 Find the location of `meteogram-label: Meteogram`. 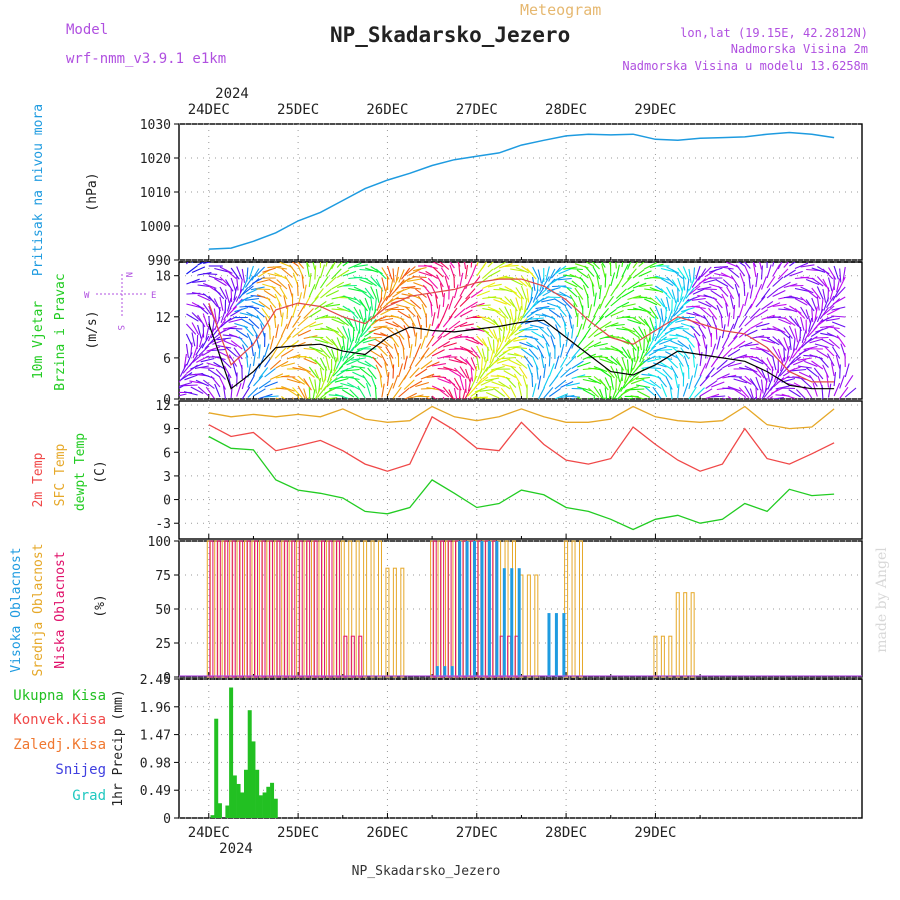

meteogram-label: Meteogram is located at coordinates (560, 10).